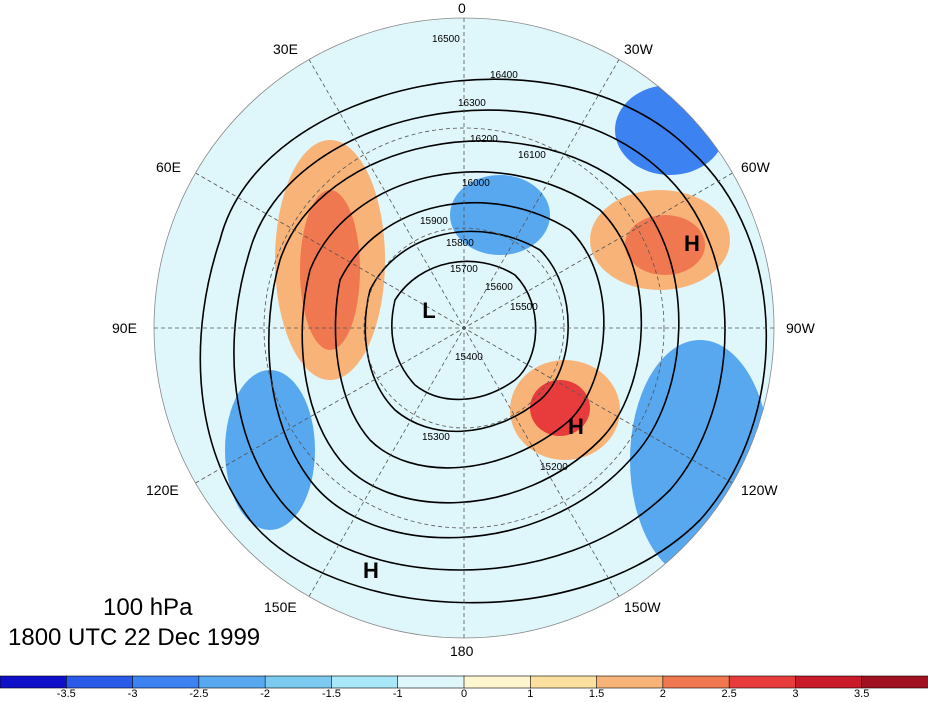 This screenshot has height=702, width=928. Describe the element at coordinates (759, 490) in the screenshot. I see `lon-label-120w: 120W` at that location.